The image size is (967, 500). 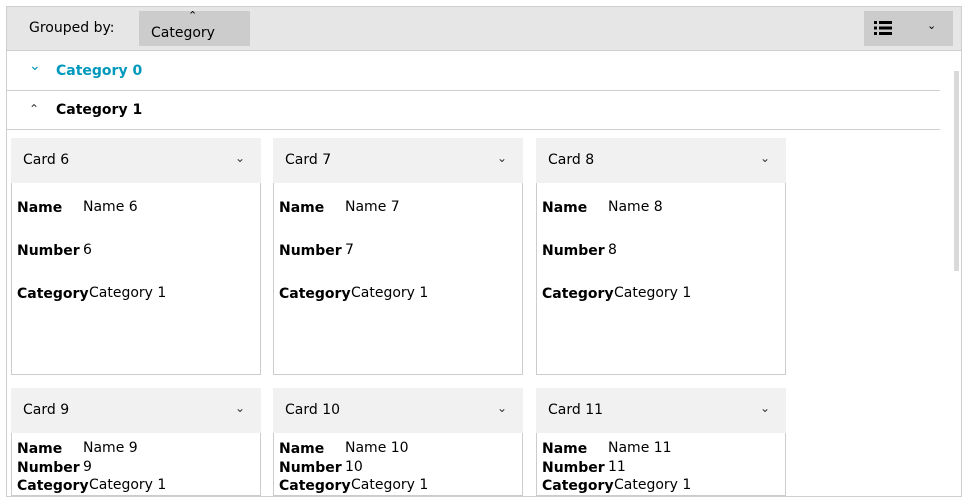 I want to click on card-header: Card 11 ⌄, so click(x=661, y=410).